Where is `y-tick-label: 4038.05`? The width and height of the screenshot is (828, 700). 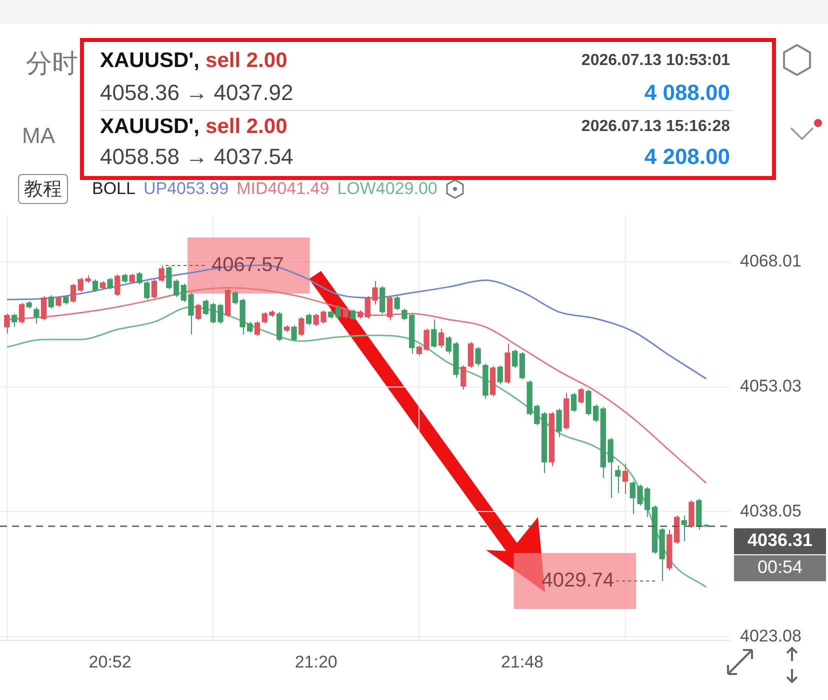
y-tick-label: 4038.05 is located at coordinates (771, 510).